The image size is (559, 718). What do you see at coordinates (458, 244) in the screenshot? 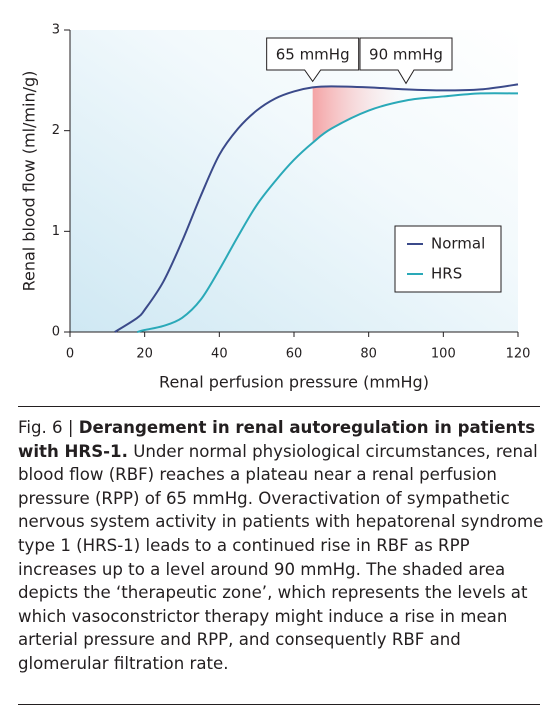
I see `legend-label: Normal` at bounding box center [458, 244].